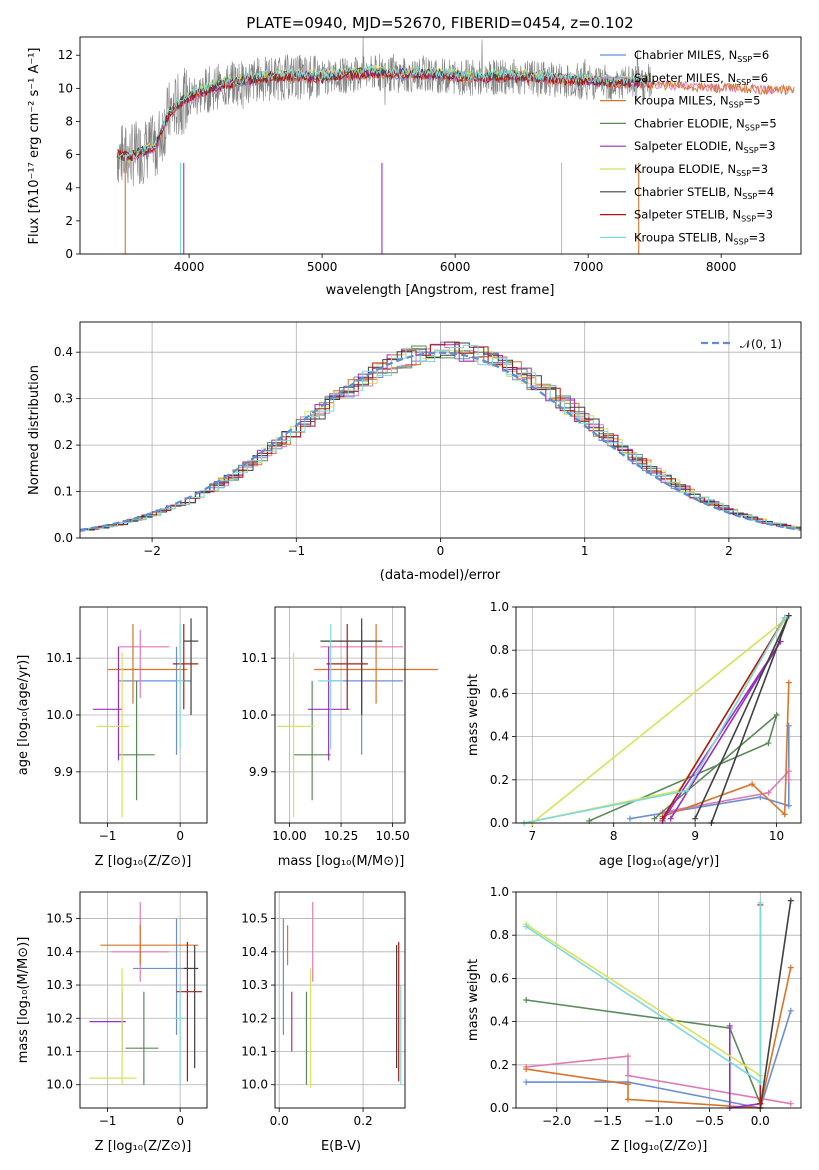 The height and width of the screenshot is (1170, 819). What do you see at coordinates (69, 155) in the screenshot?
I see `y-tick-label: 6` at bounding box center [69, 155].